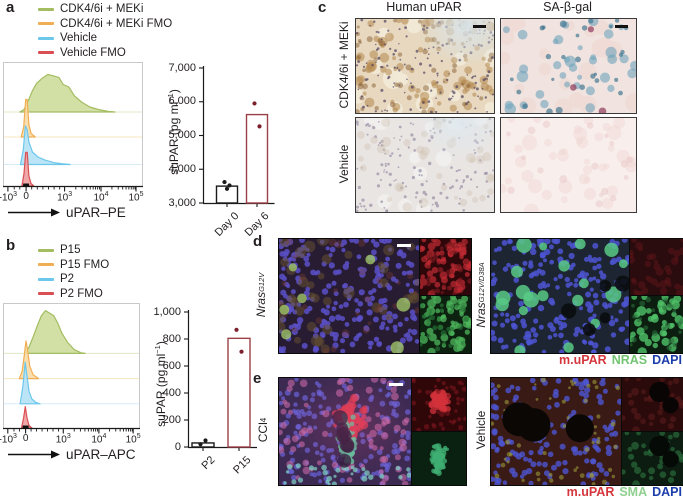 The height and width of the screenshot is (499, 683). What do you see at coordinates (567, 7) in the screenshot?
I see `panel-c-col2-header: SA-β-gal` at bounding box center [567, 7].